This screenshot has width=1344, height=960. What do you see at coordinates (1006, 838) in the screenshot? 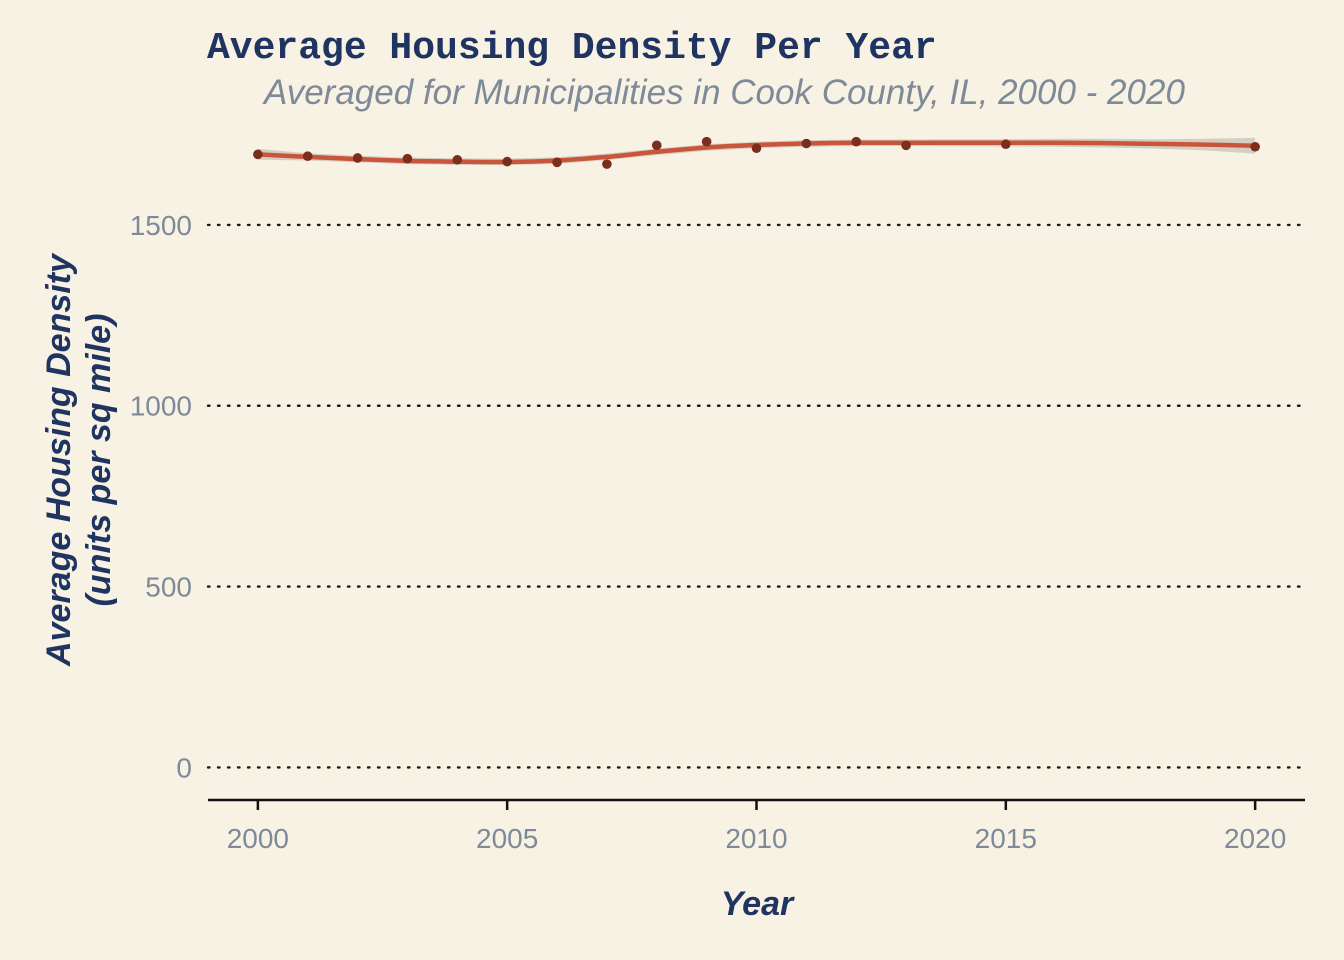
I see `x-tick-label-2015: 2015` at bounding box center [1006, 838].